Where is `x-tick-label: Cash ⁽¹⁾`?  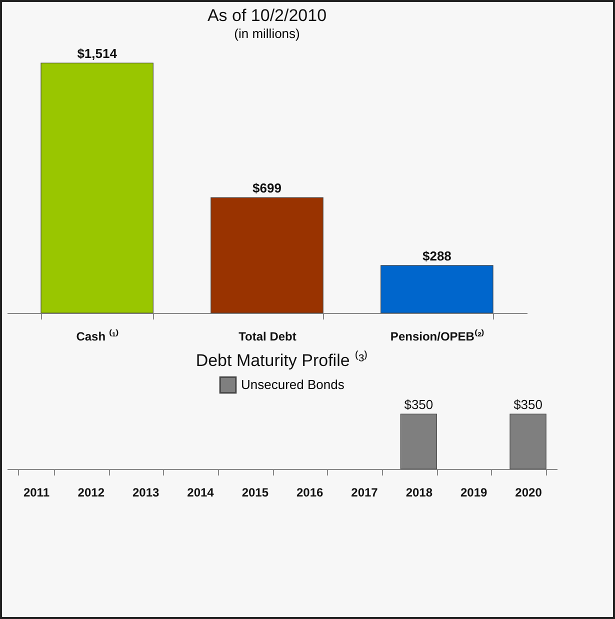
x-tick-label: Cash ⁽¹⁾ is located at coordinates (97, 336).